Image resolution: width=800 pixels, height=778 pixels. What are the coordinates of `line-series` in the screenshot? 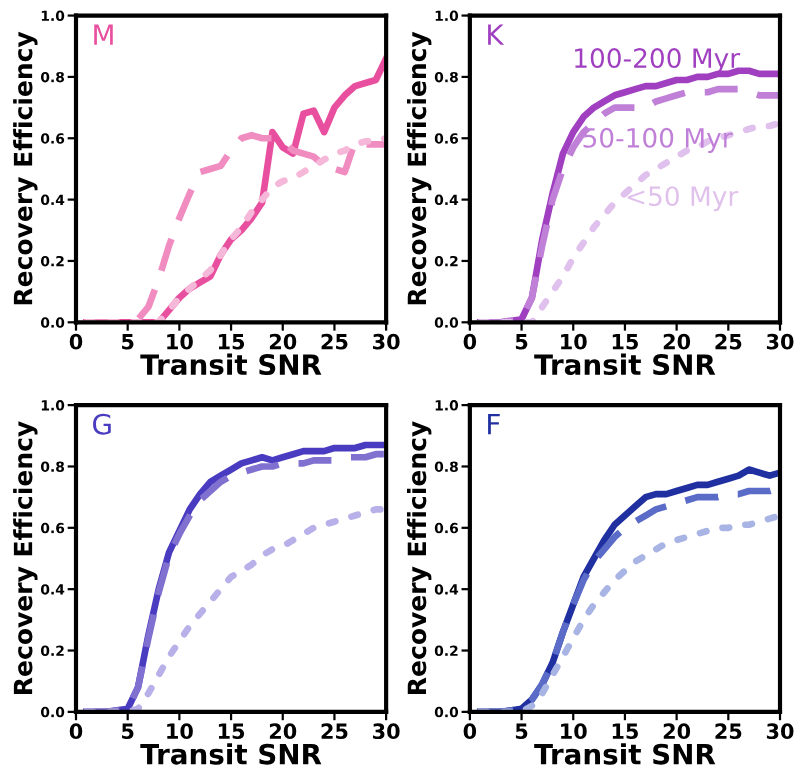 It's located at (235, 609).